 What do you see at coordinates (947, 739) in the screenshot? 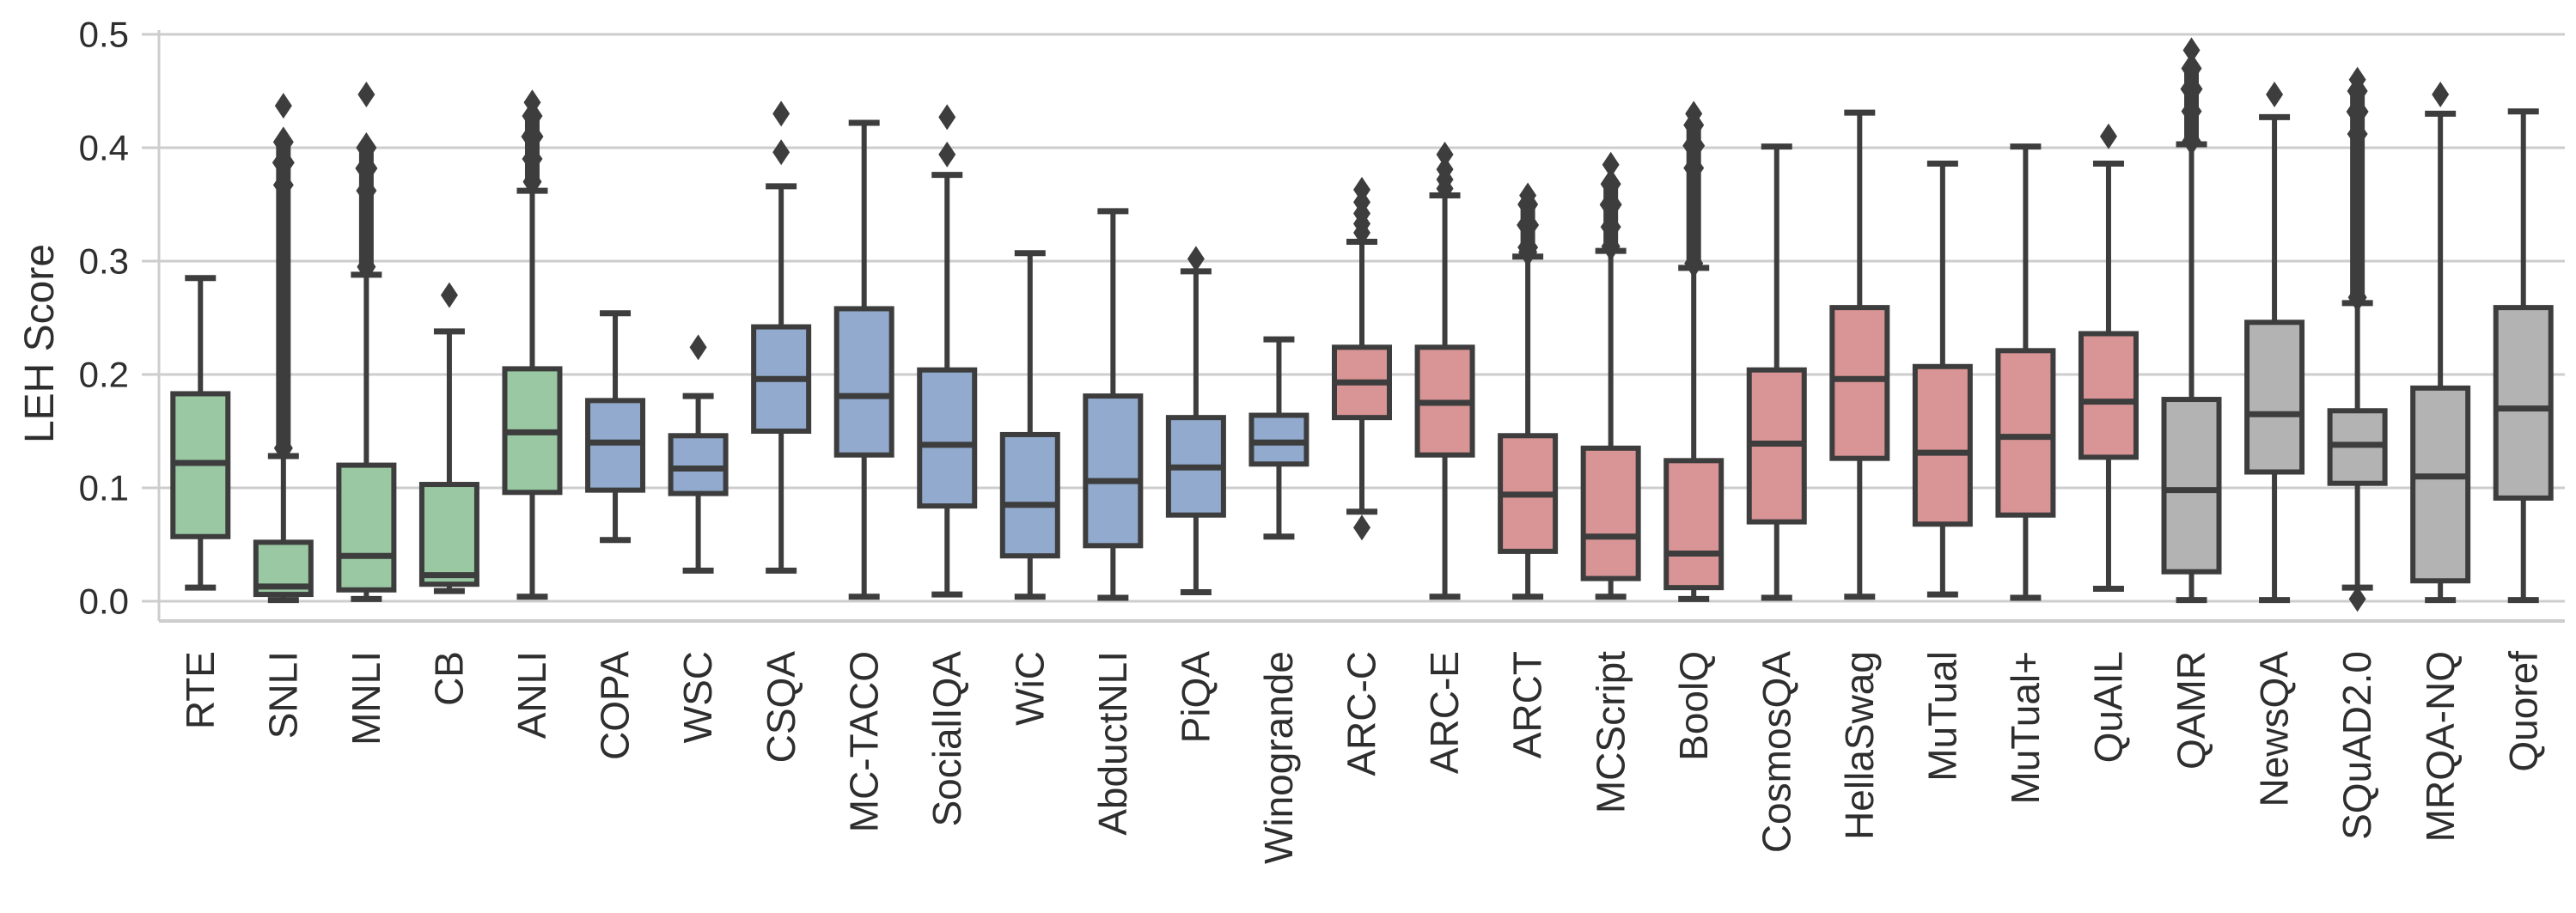
I see `xtick-label-SocialIQA: SocialIQA` at bounding box center [947, 739].